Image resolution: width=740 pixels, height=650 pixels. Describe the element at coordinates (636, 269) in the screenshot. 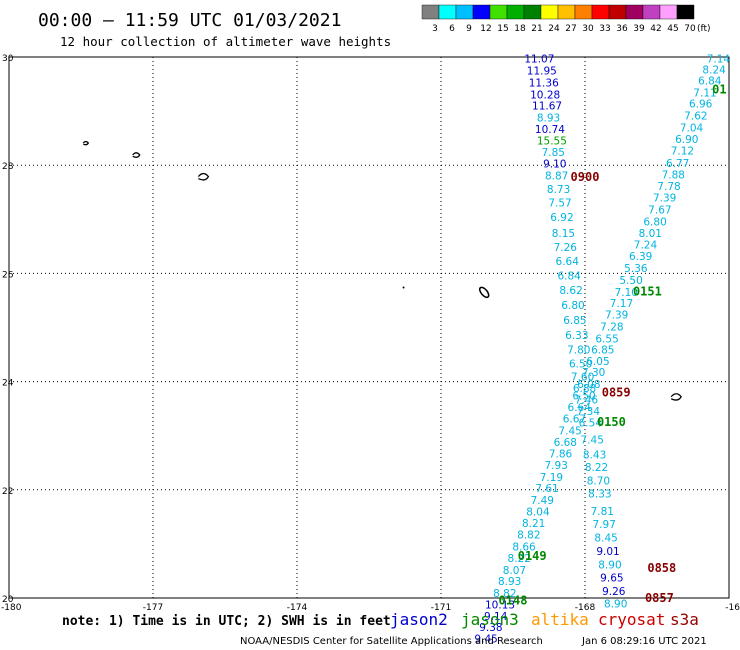

I see `wave-height-label: 5.36` at that location.